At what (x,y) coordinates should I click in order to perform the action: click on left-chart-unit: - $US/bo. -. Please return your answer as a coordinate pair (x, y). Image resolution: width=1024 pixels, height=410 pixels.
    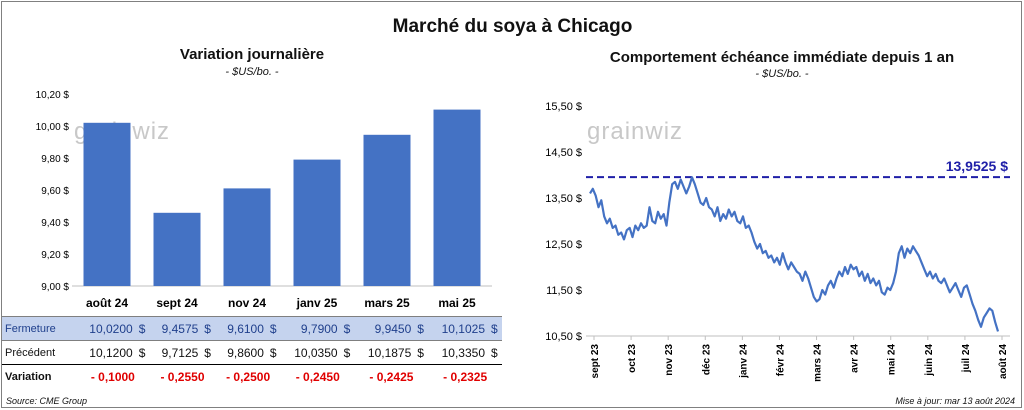
    Looking at the image, I should click on (252, 72).